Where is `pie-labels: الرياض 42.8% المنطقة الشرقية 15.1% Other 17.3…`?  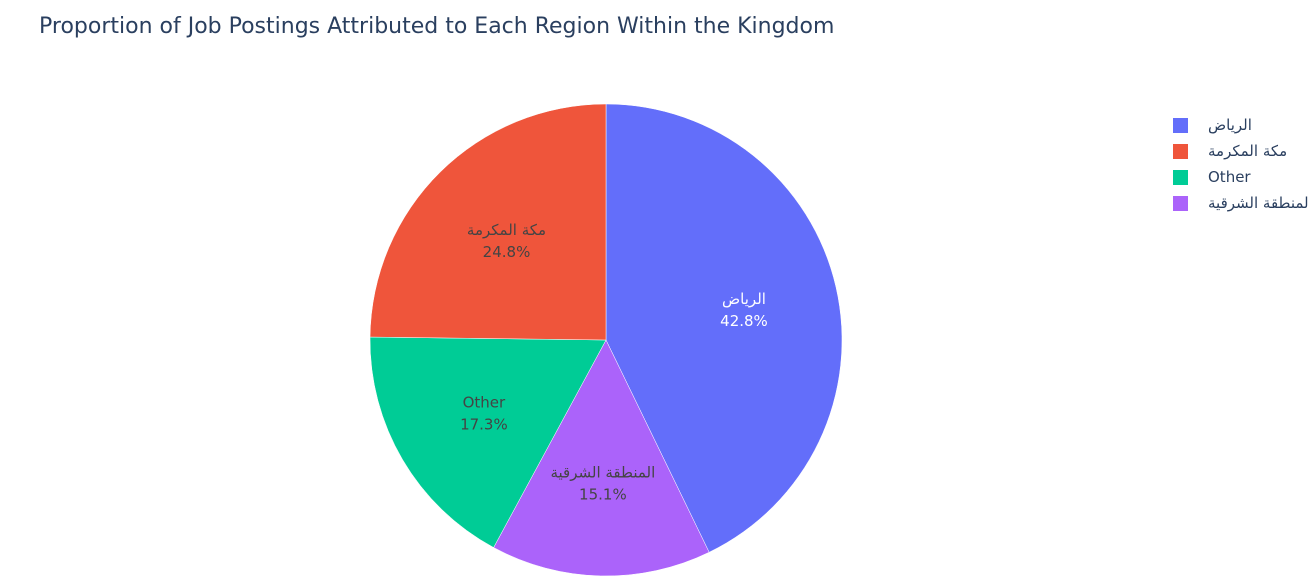
pie-labels: الرياض 42.8% المنطقة الشرقية 15.1% Other 17.3… is located at coordinates (614, 362).